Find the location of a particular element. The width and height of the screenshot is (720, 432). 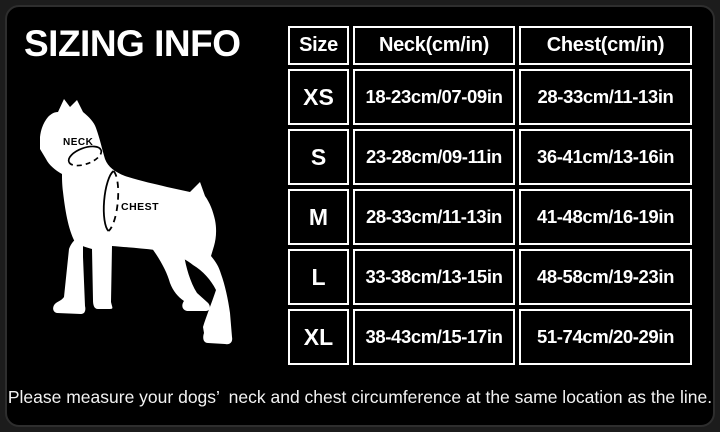

row-m-neck: 28-33cm/11-13in is located at coordinates (434, 217).